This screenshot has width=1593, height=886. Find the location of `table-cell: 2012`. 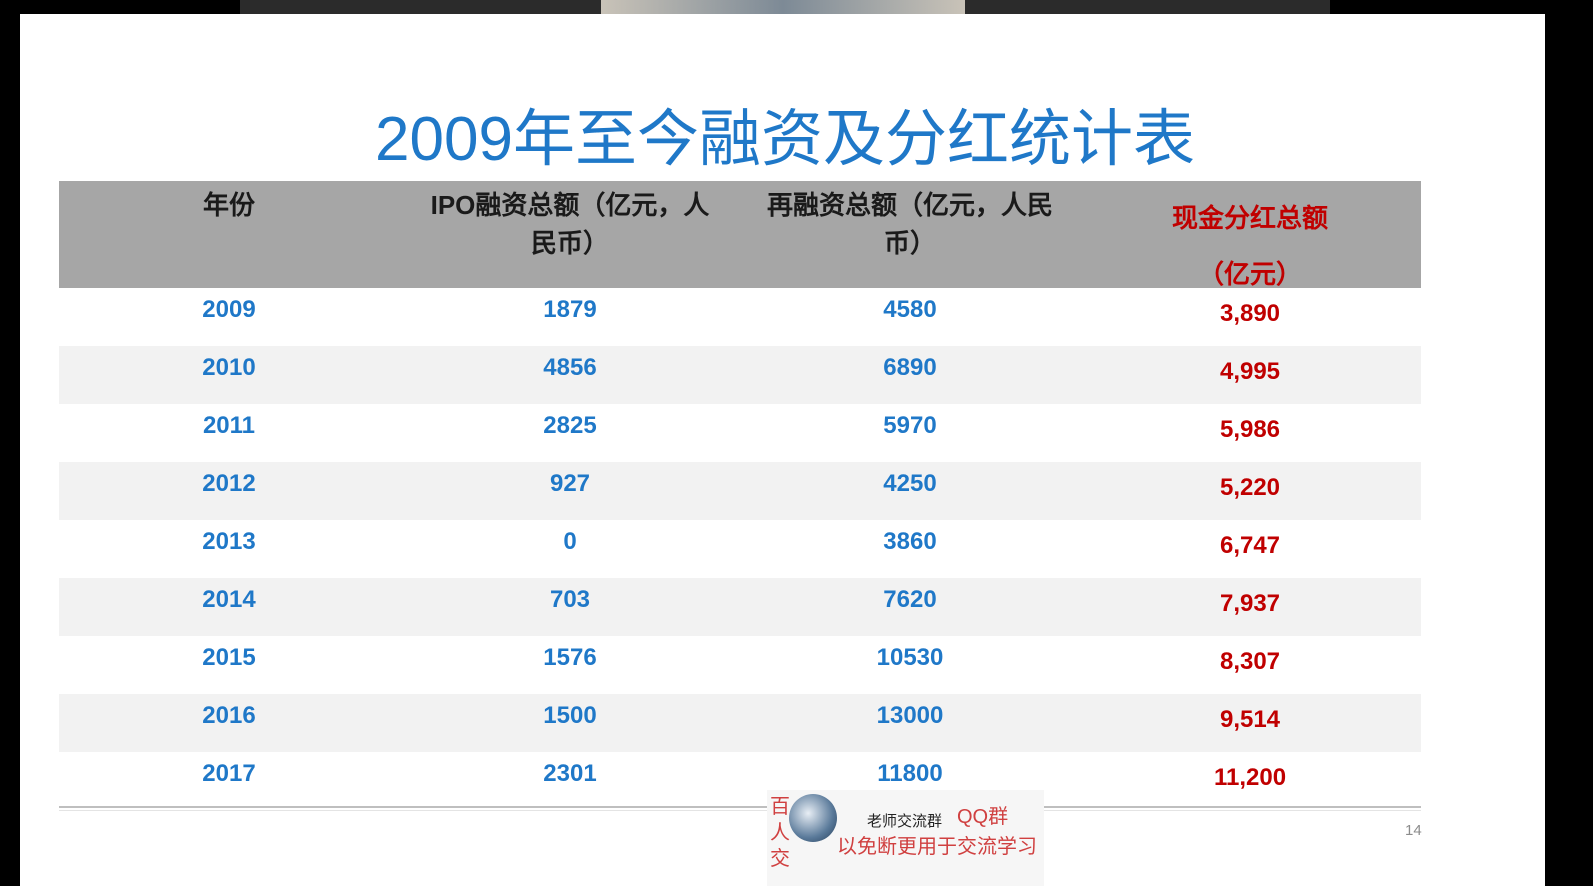

table-cell: 2012 is located at coordinates (229, 483).